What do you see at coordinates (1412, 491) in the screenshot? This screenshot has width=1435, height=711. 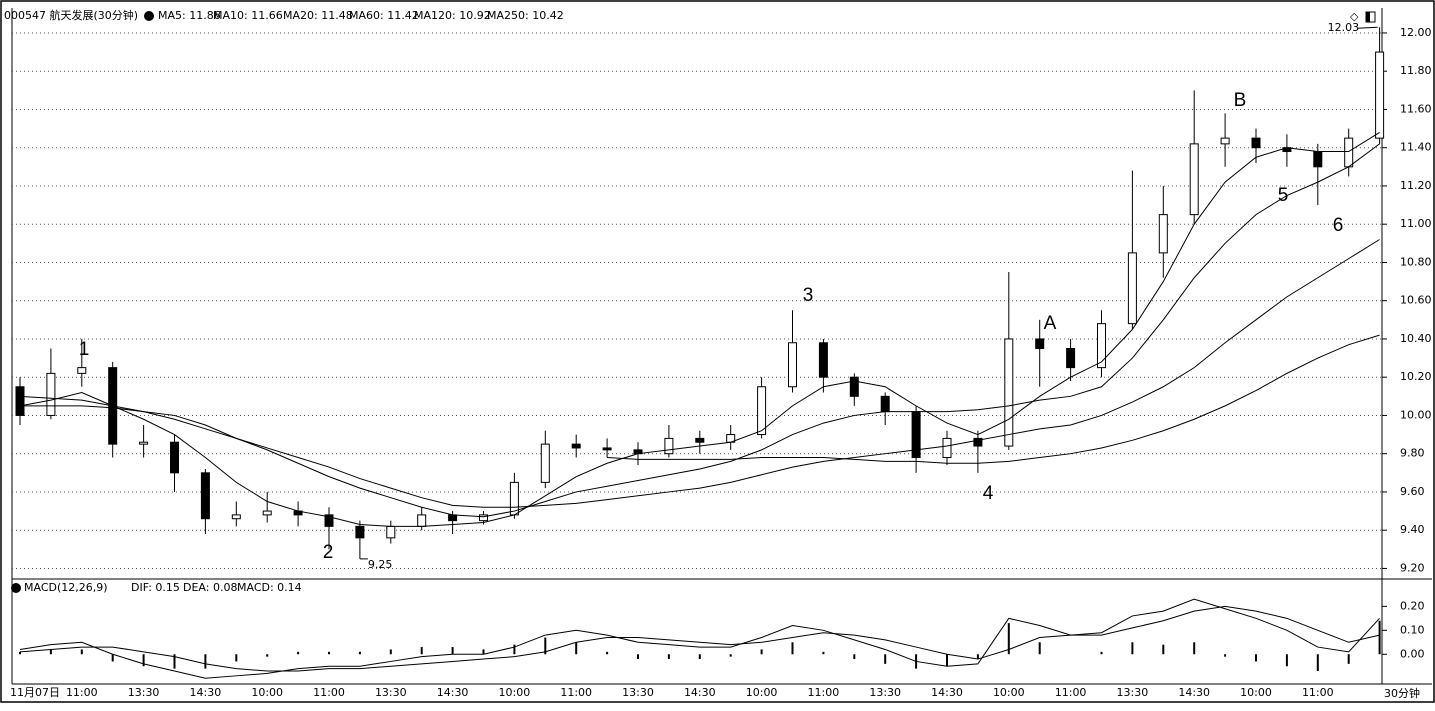 I see `y-tick-label: 9.60` at bounding box center [1412, 491].